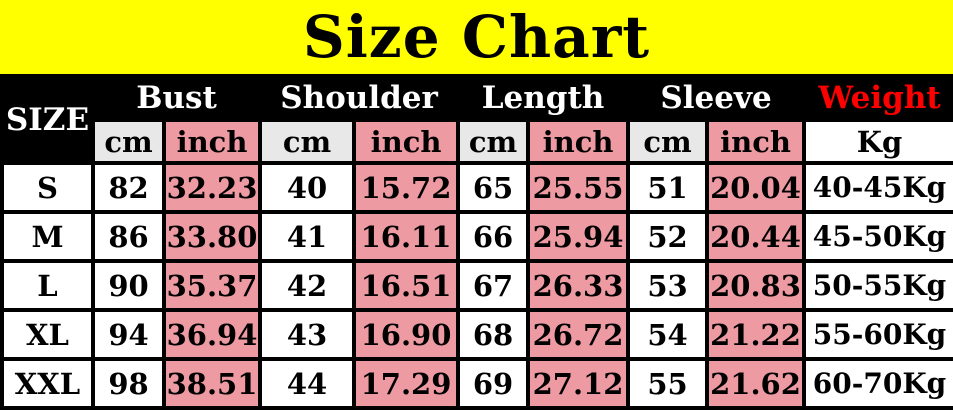  What do you see at coordinates (406, 285) in the screenshot?
I see `shoulder-inch-value: 16.51` at bounding box center [406, 285].